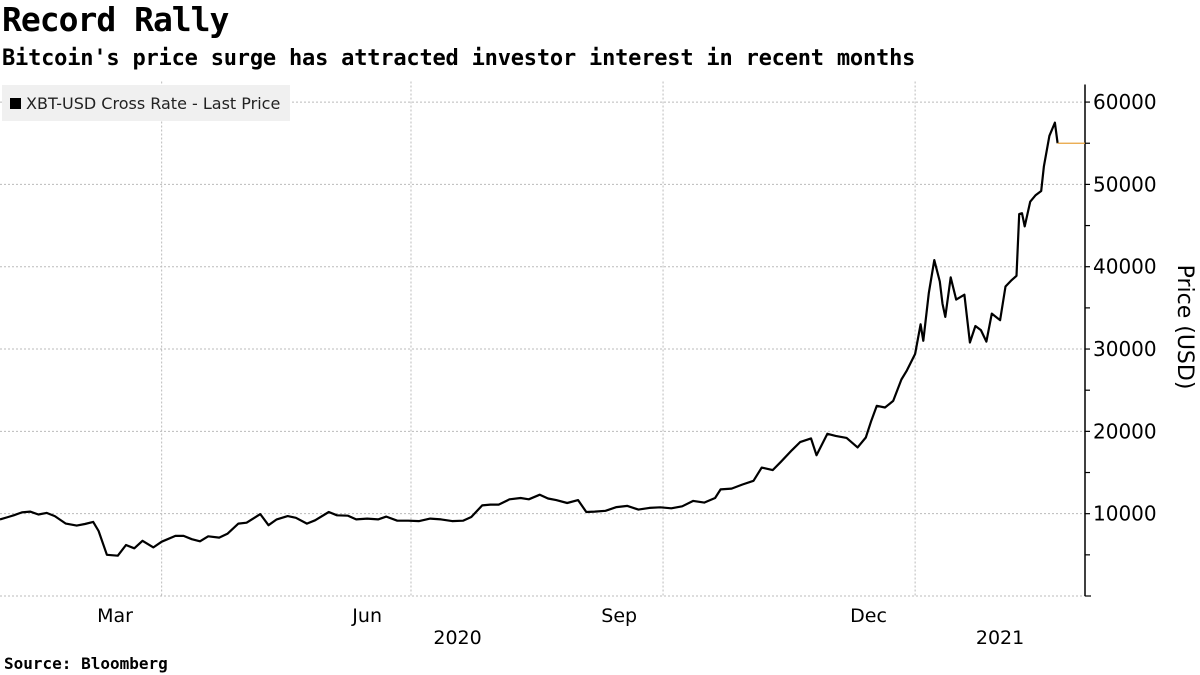 The height and width of the screenshot is (675, 1200). I want to click on x-tick-label: Jun, so click(366, 616).